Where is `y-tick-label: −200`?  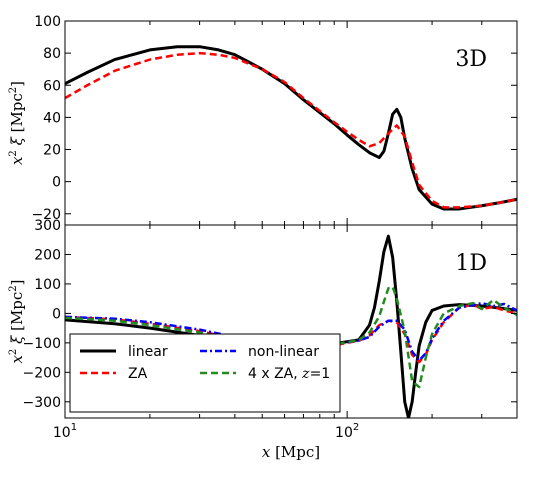
y-tick-label: −200 is located at coordinates (42, 373).